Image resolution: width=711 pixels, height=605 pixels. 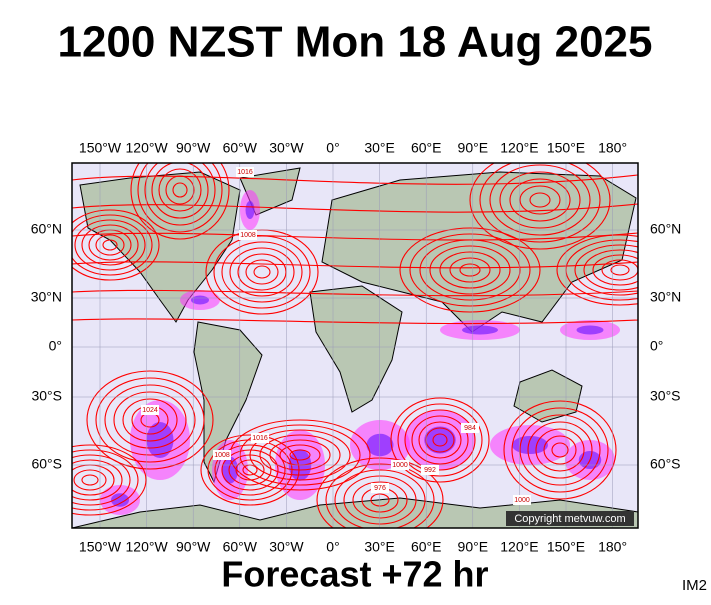 I want to click on lon-label-bottom: 0°, so click(x=332, y=547).